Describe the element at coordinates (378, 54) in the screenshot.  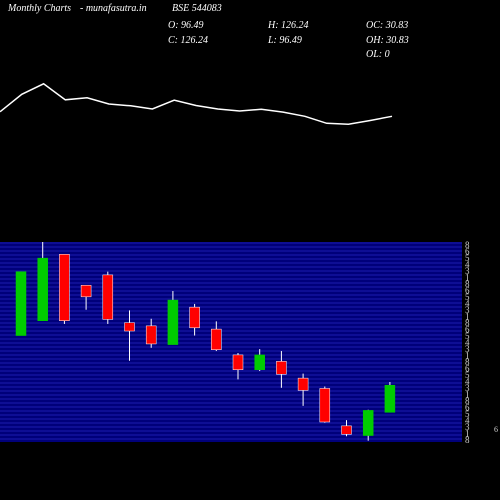
I see `ol-value: OL: 0` at that location.